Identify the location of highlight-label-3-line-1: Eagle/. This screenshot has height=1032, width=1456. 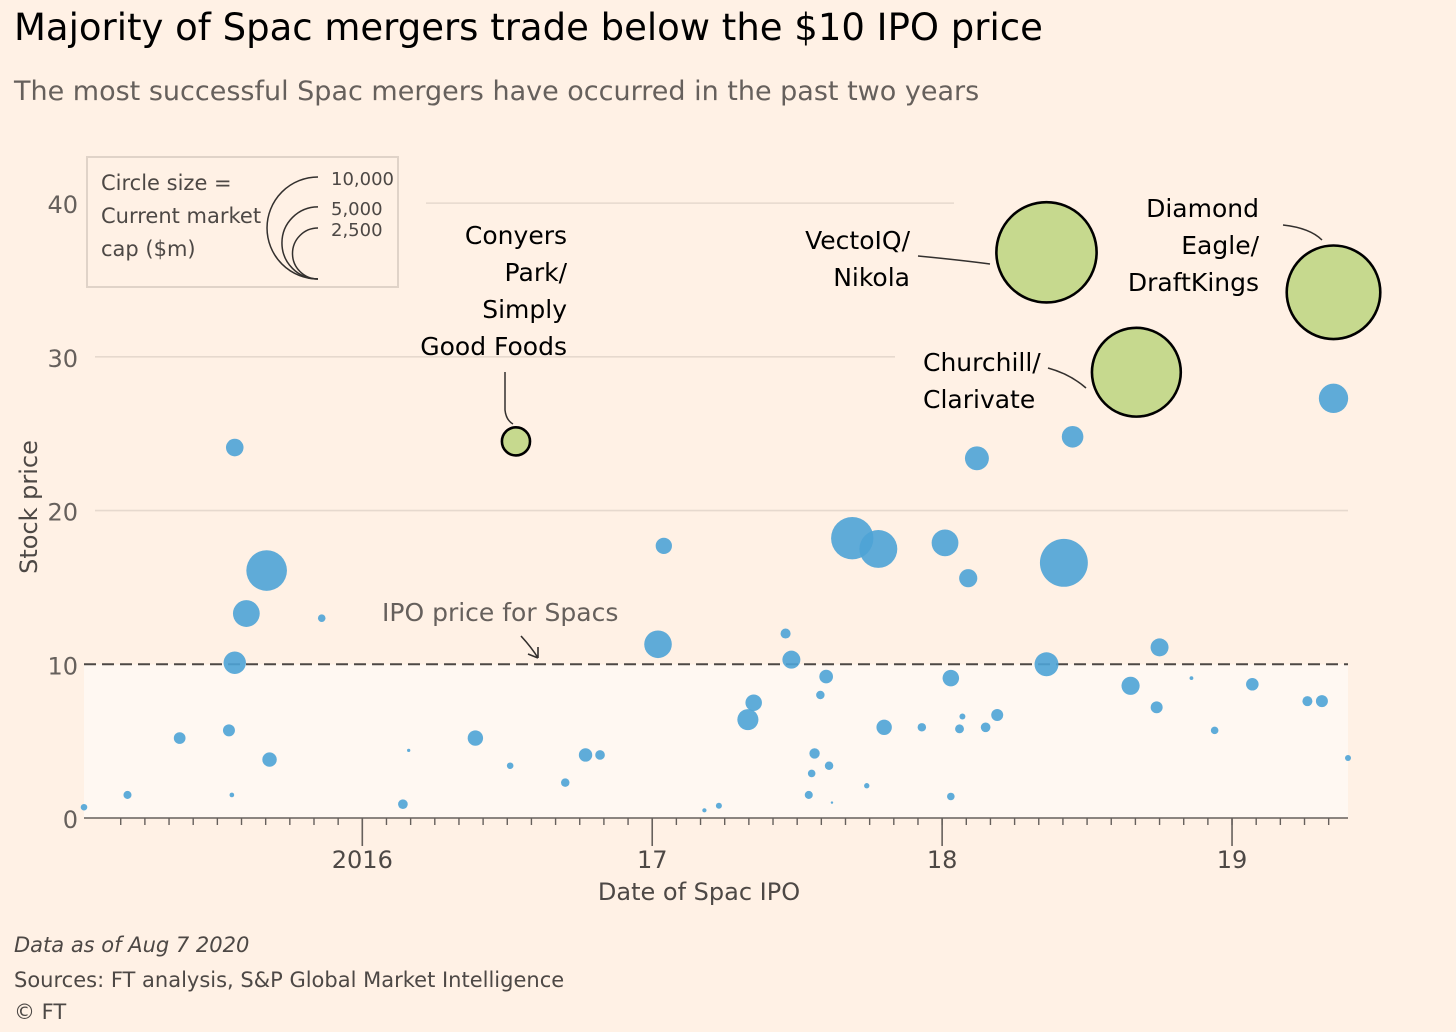
(1220, 245).